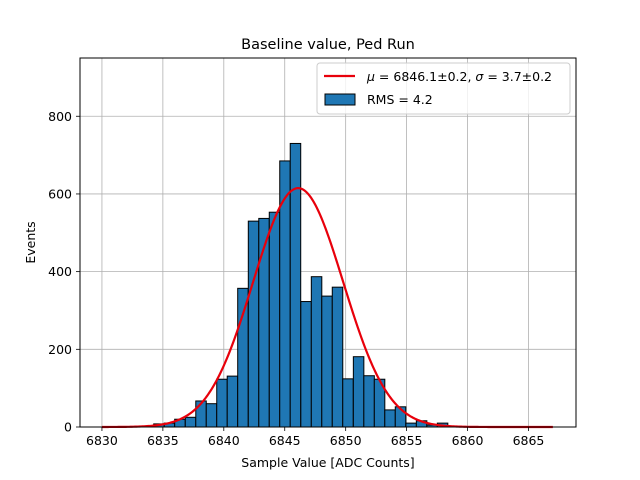 The image size is (640, 480). Describe the element at coordinates (328, 45) in the screenshot. I see `chart-title: Baseline value, Ped Run` at that location.